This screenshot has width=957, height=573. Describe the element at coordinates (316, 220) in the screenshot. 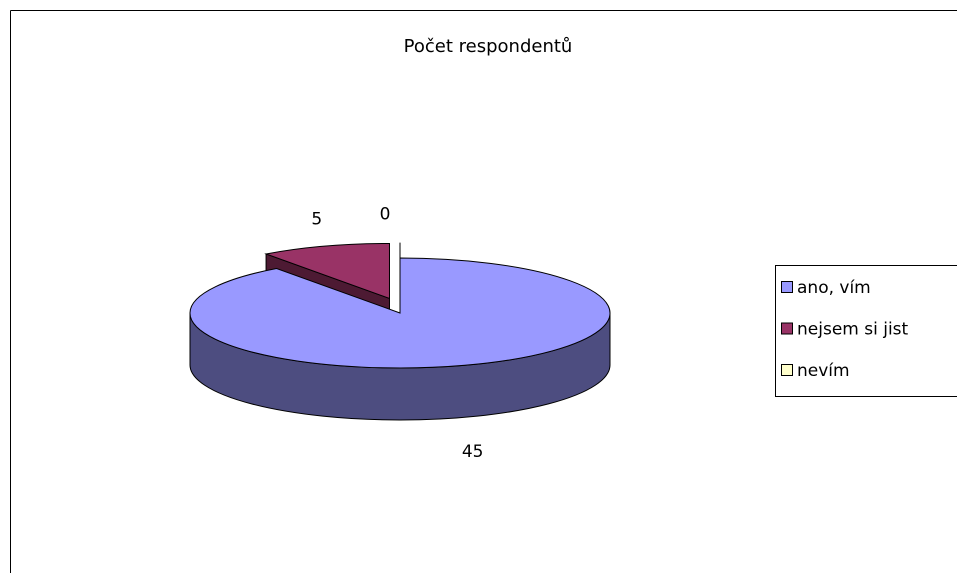

I see `data-label: 5` at that location.